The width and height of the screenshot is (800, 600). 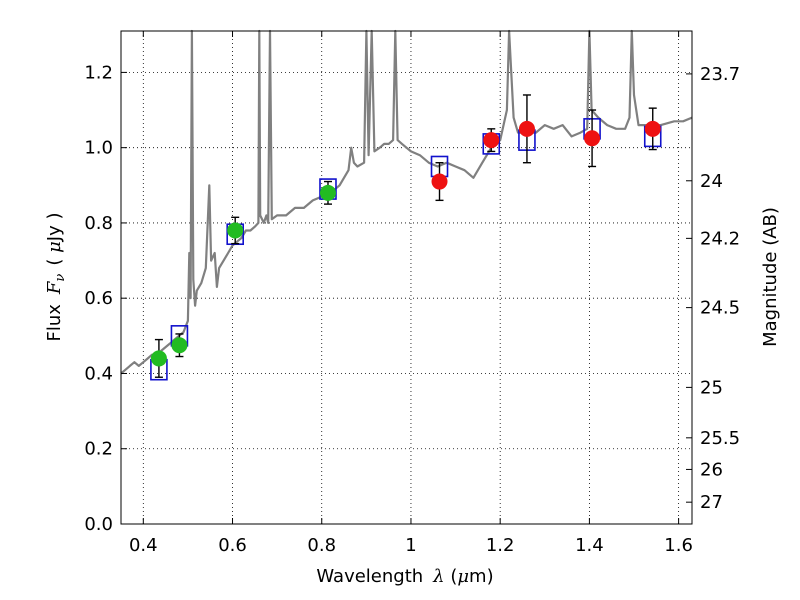 I want to click on x-axis-label: Wavelength λ (μm), so click(x=404, y=576).